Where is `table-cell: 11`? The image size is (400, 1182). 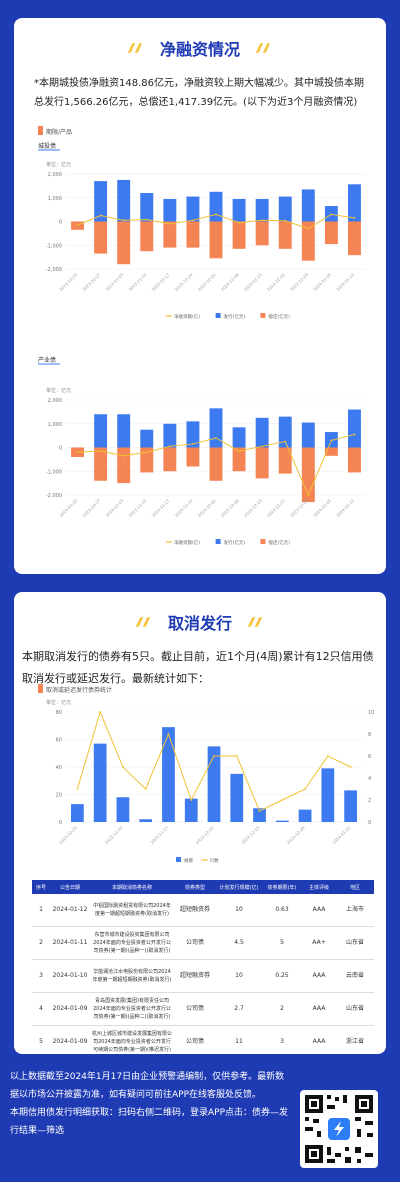 table-cell: 11 is located at coordinates (239, 1039).